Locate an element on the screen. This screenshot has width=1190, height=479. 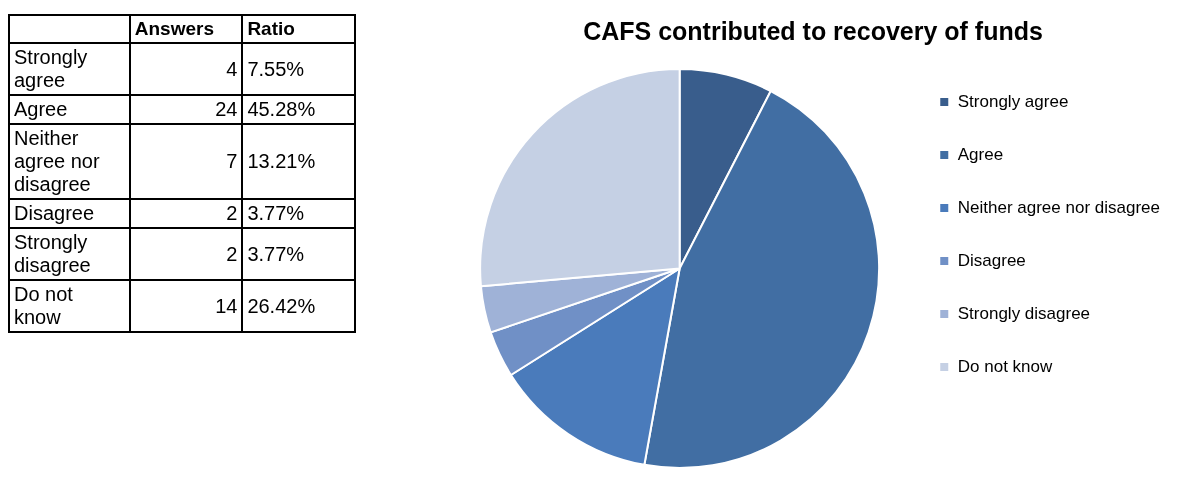
data-label: 45.28% is located at coordinates (298, 109).